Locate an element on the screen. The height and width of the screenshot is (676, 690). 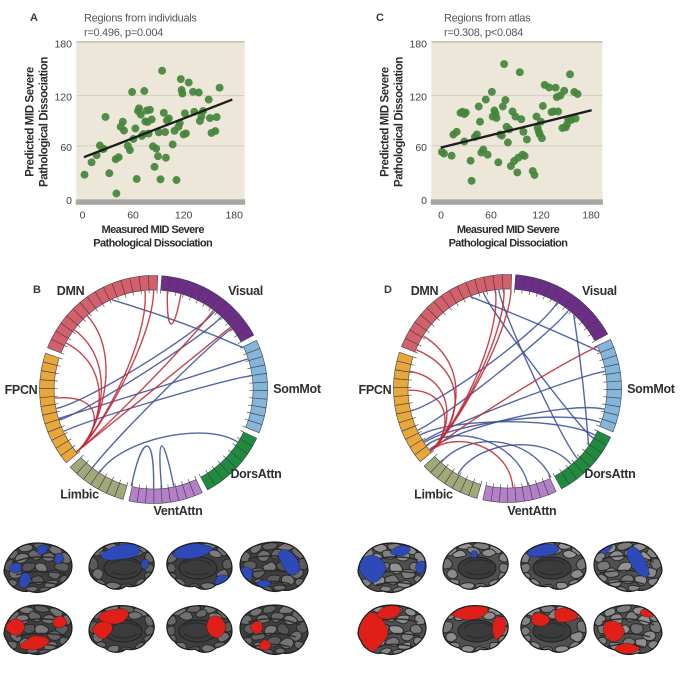
svg-text: Regions from individuals is located at coordinates (140, 19).